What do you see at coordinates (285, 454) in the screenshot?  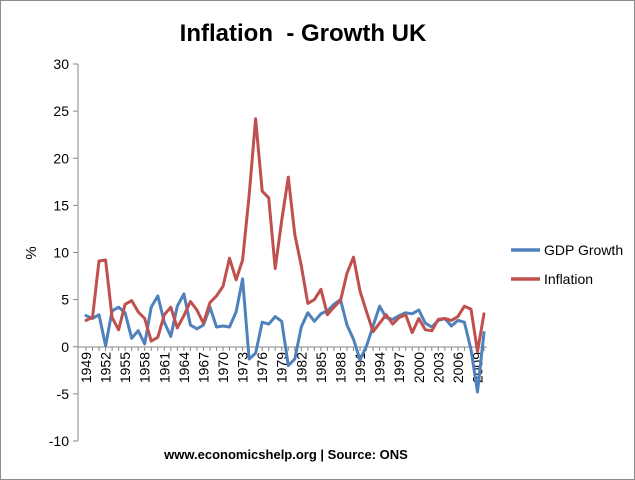 I see `source-footer: www.economicshelp.org | Source: ONS` at bounding box center [285, 454].